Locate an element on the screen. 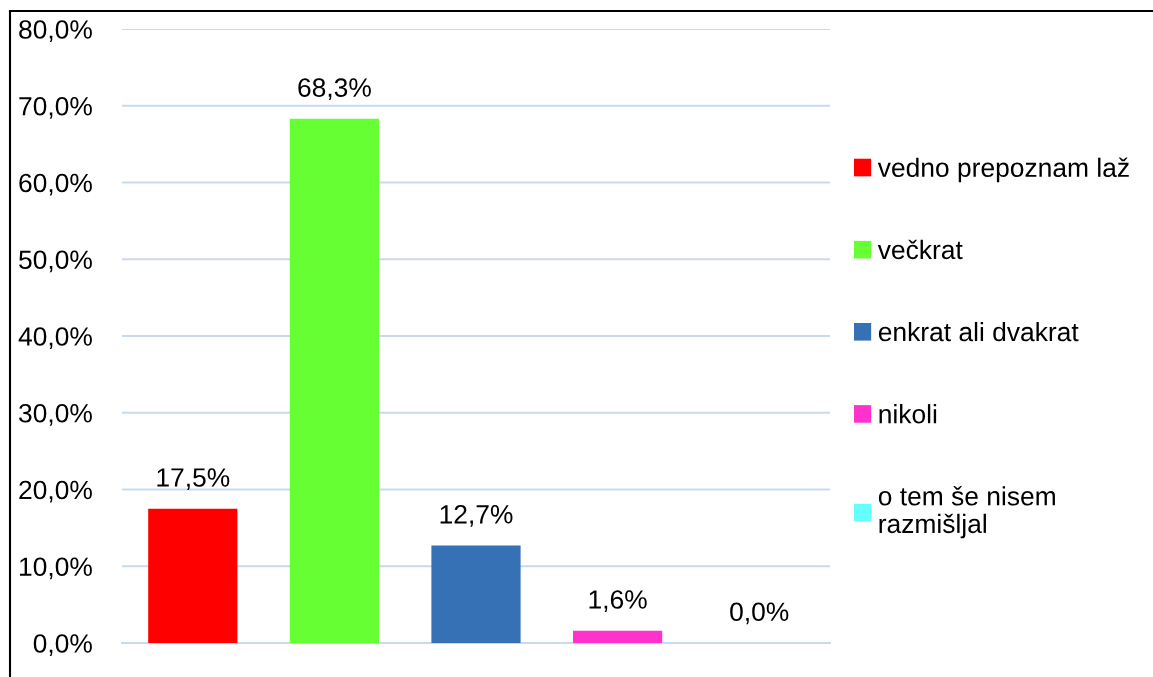  y-tick-label: 10,0% is located at coordinates (56, 568).